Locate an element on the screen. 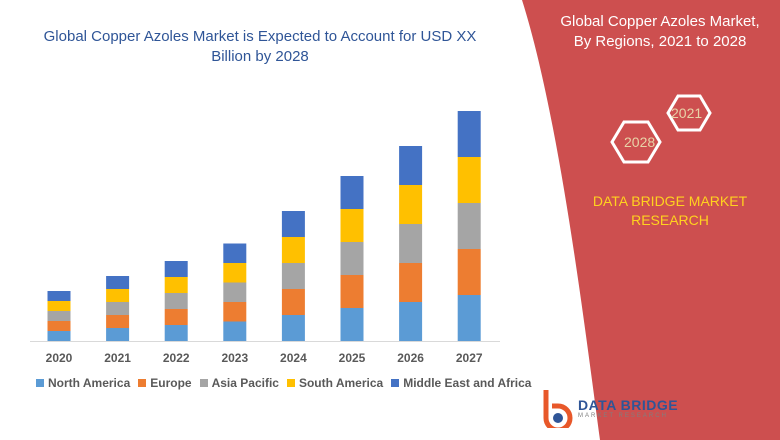 This screenshot has height=440, width=780. legend-item: Asia Pacific is located at coordinates (239, 383).